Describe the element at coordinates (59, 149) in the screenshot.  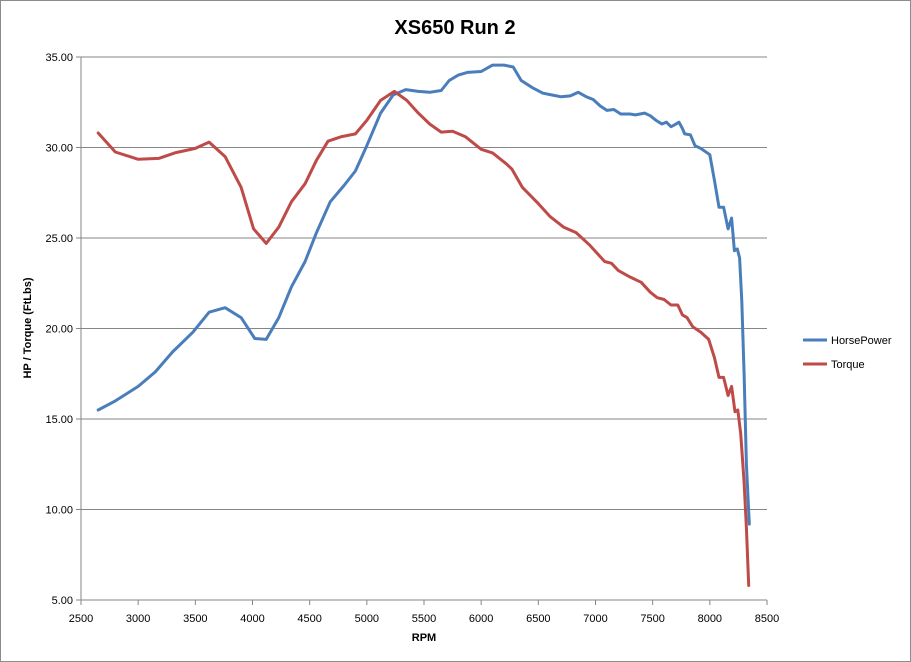
I see `y-tick-label: 30.00` at that location.